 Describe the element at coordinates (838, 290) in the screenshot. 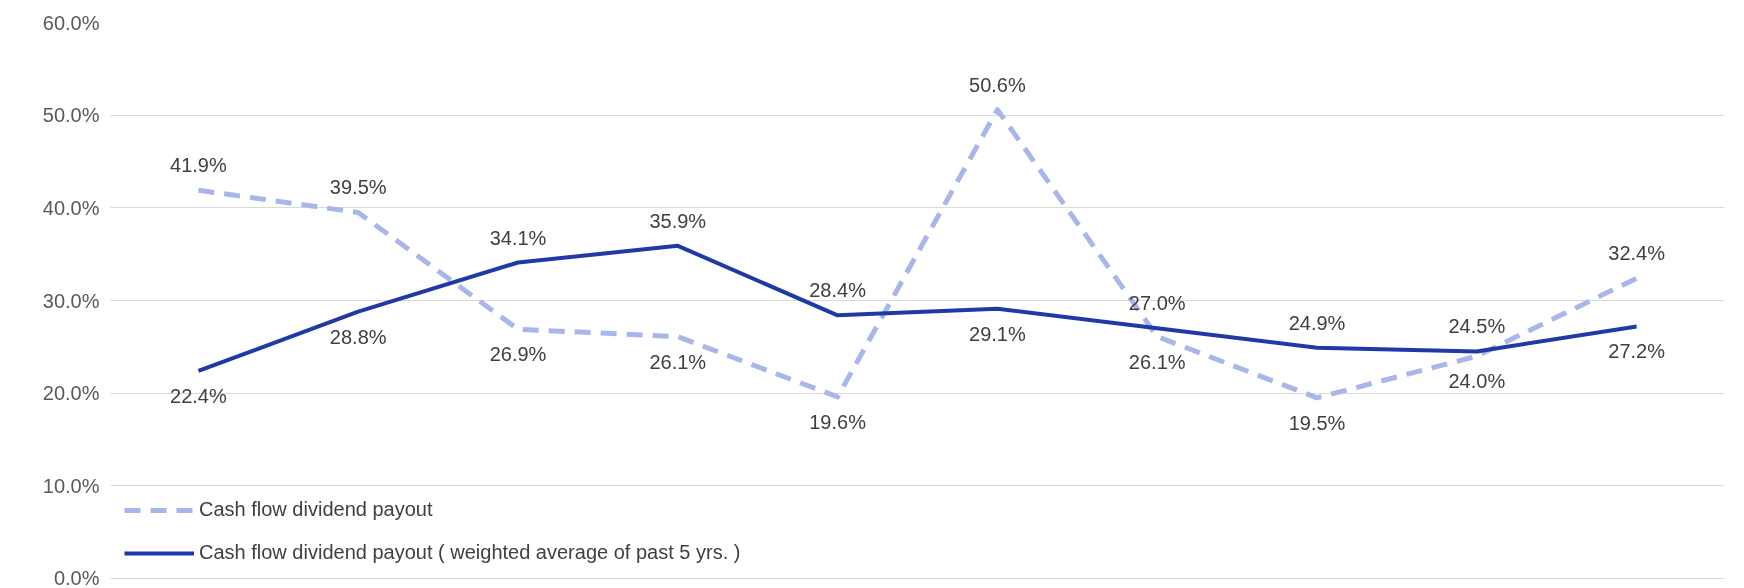

I see `data-label: 28.4%` at that location.